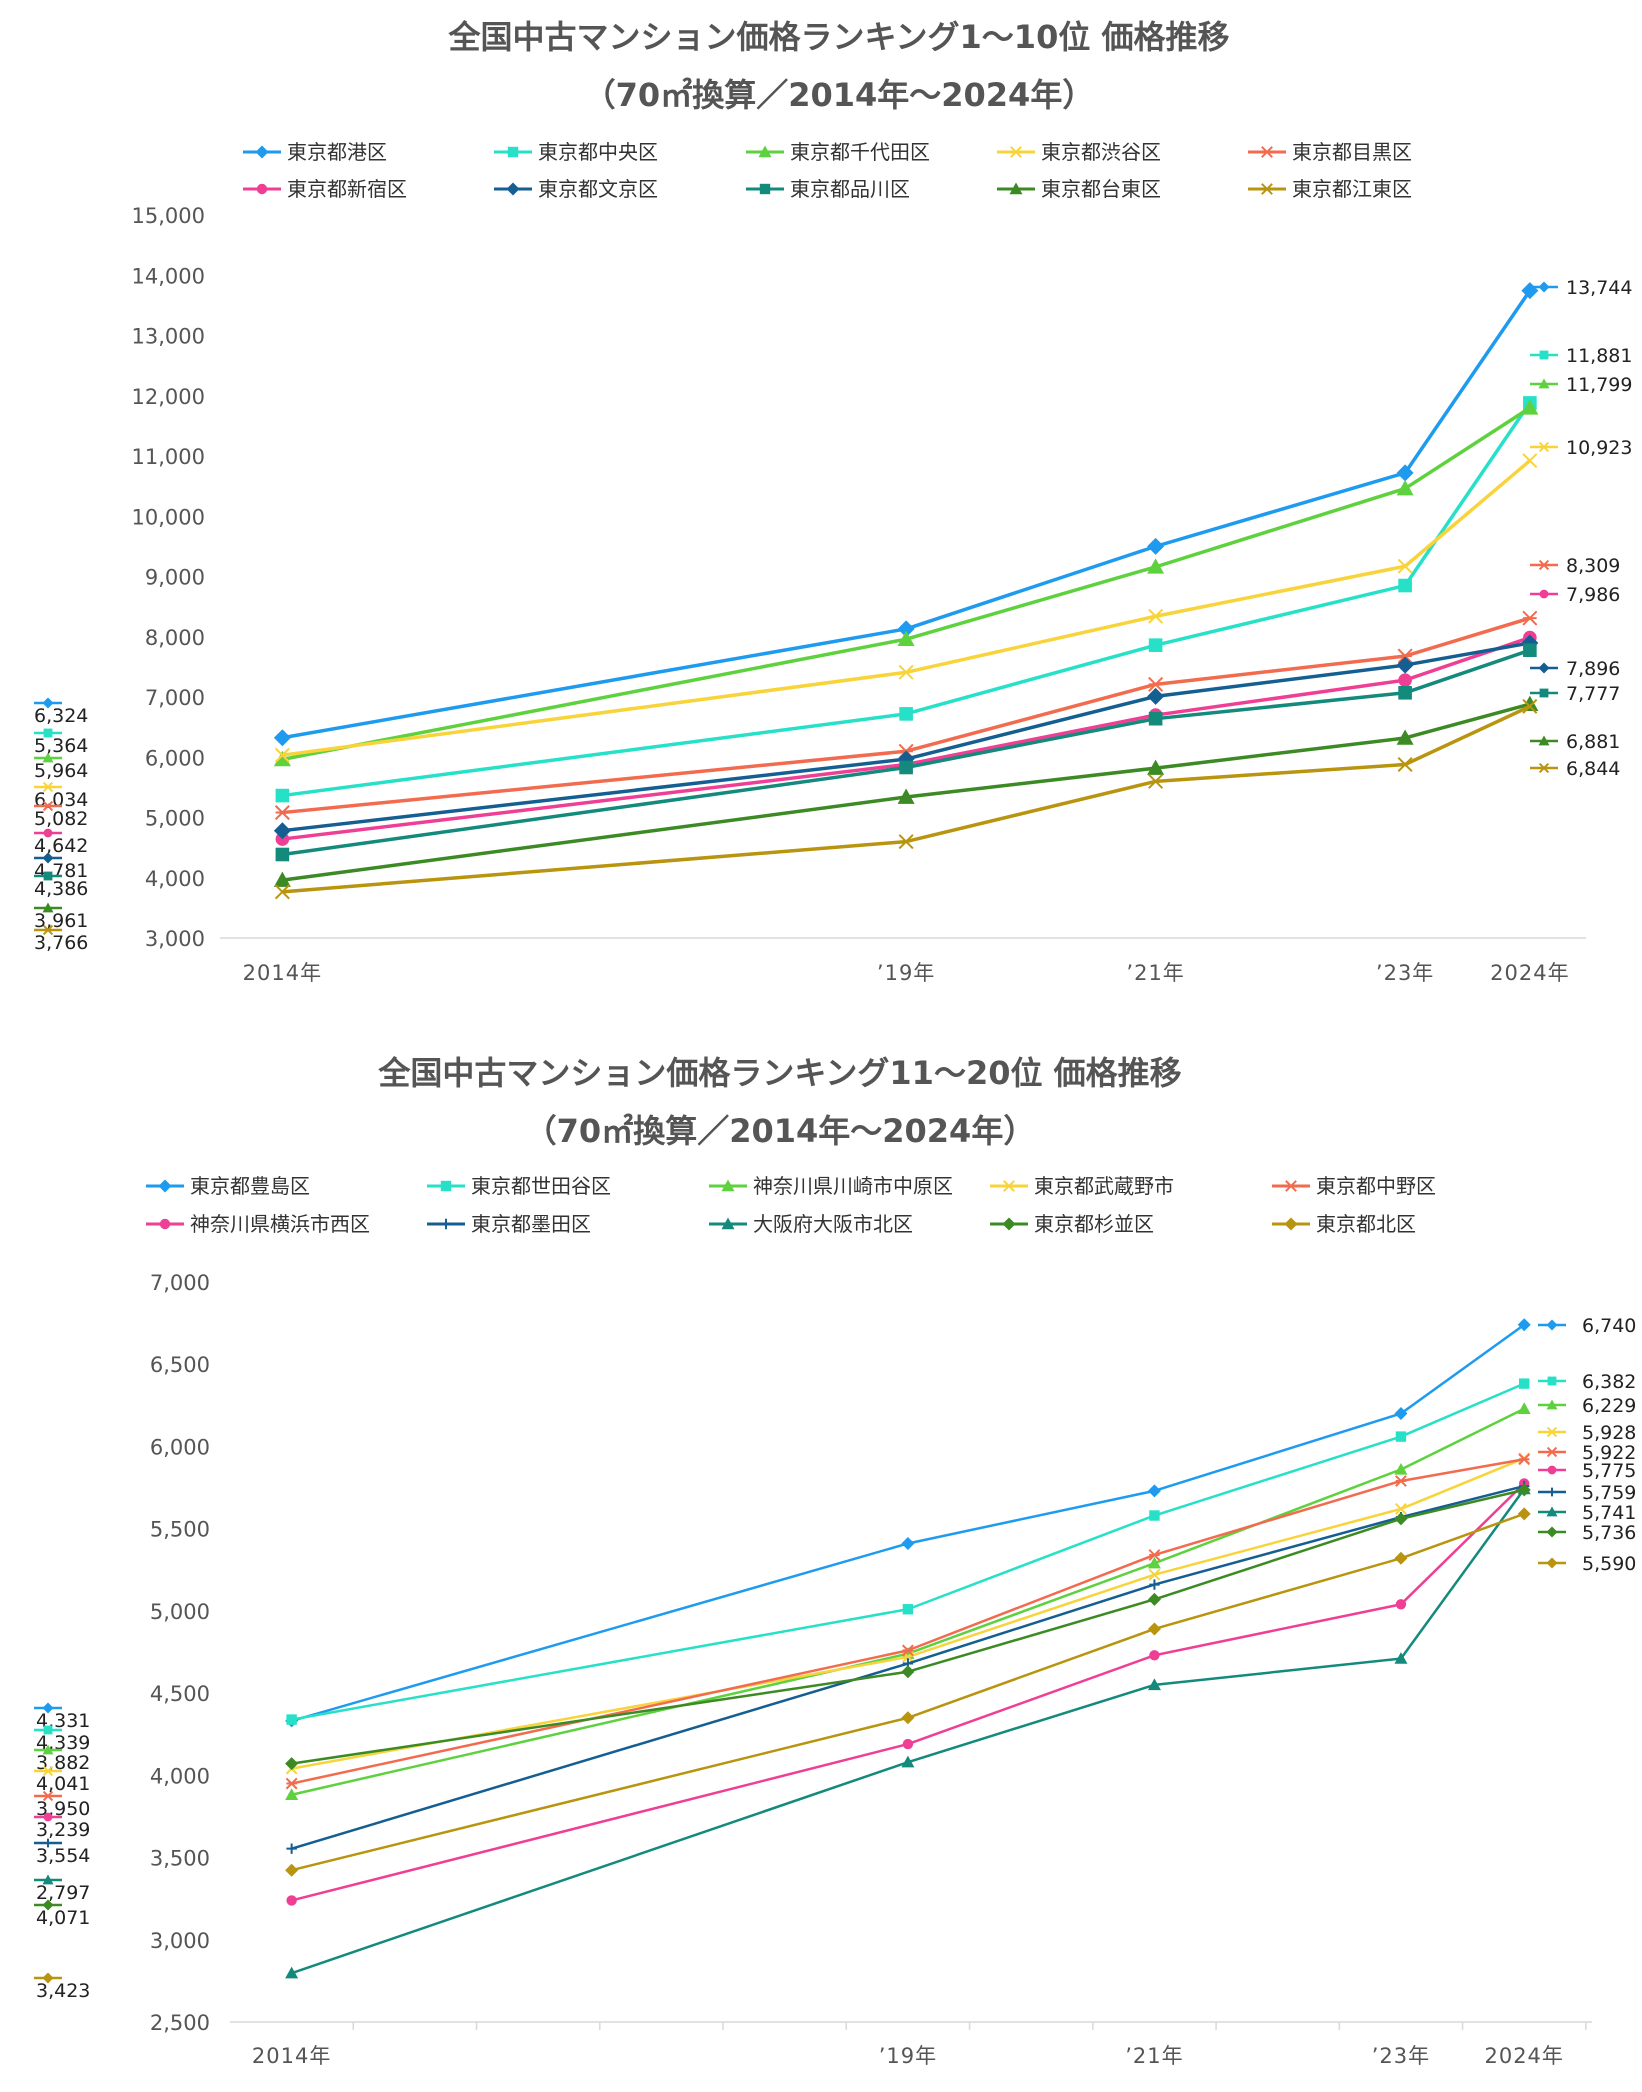 The height and width of the screenshot is (2092, 1642). I want to click on chart2-x-tick-label: ’23年, so click(1401, 2056).